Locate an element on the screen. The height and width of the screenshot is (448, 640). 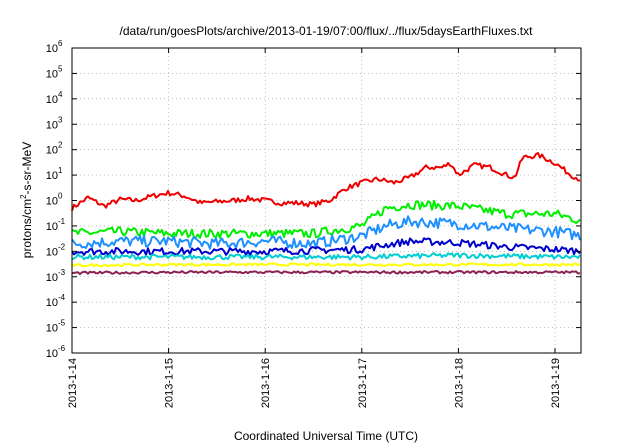
x-tick-label: 2013-1-15 is located at coordinates (170, 383).